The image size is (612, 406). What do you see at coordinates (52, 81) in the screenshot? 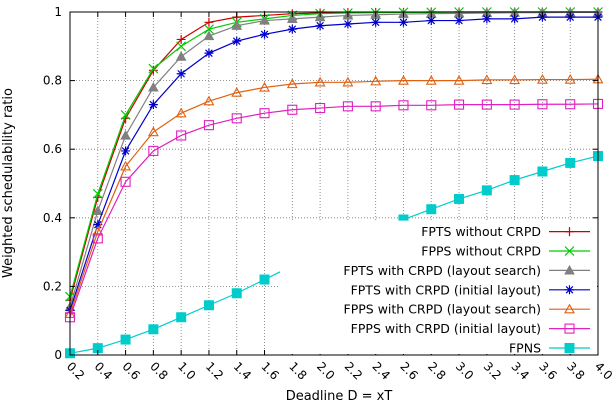
I see `y-tick-label: 0.8` at bounding box center [52, 81].